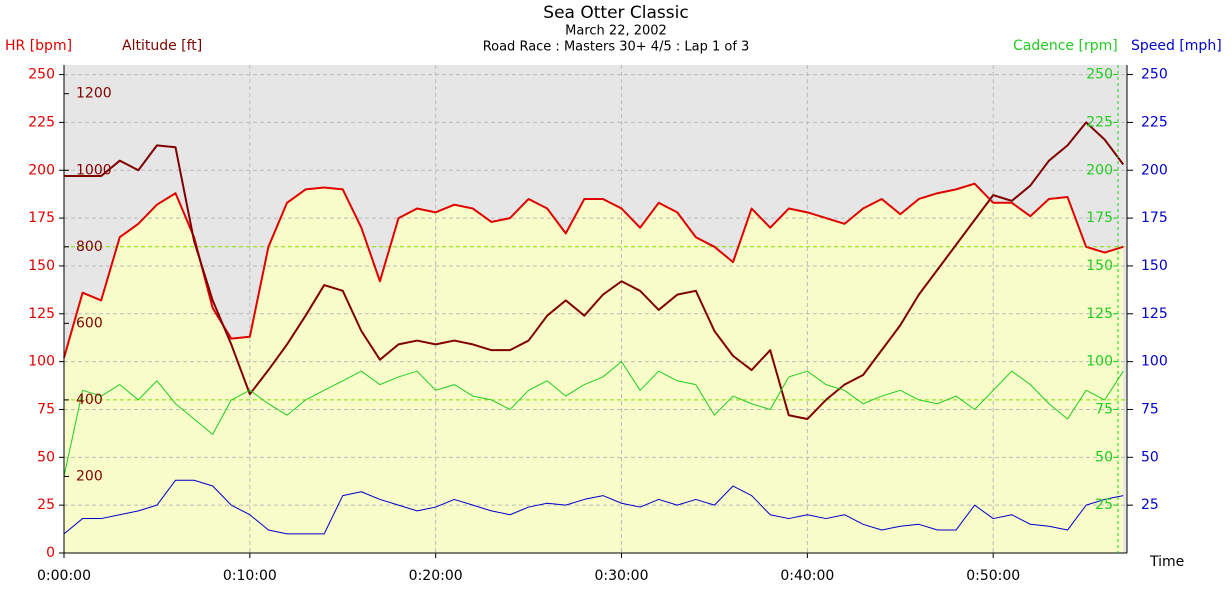 Image resolution: width=1232 pixels, height=593 pixels. Describe the element at coordinates (89, 323) in the screenshot. I see `y-tick-label: 600` at that location.